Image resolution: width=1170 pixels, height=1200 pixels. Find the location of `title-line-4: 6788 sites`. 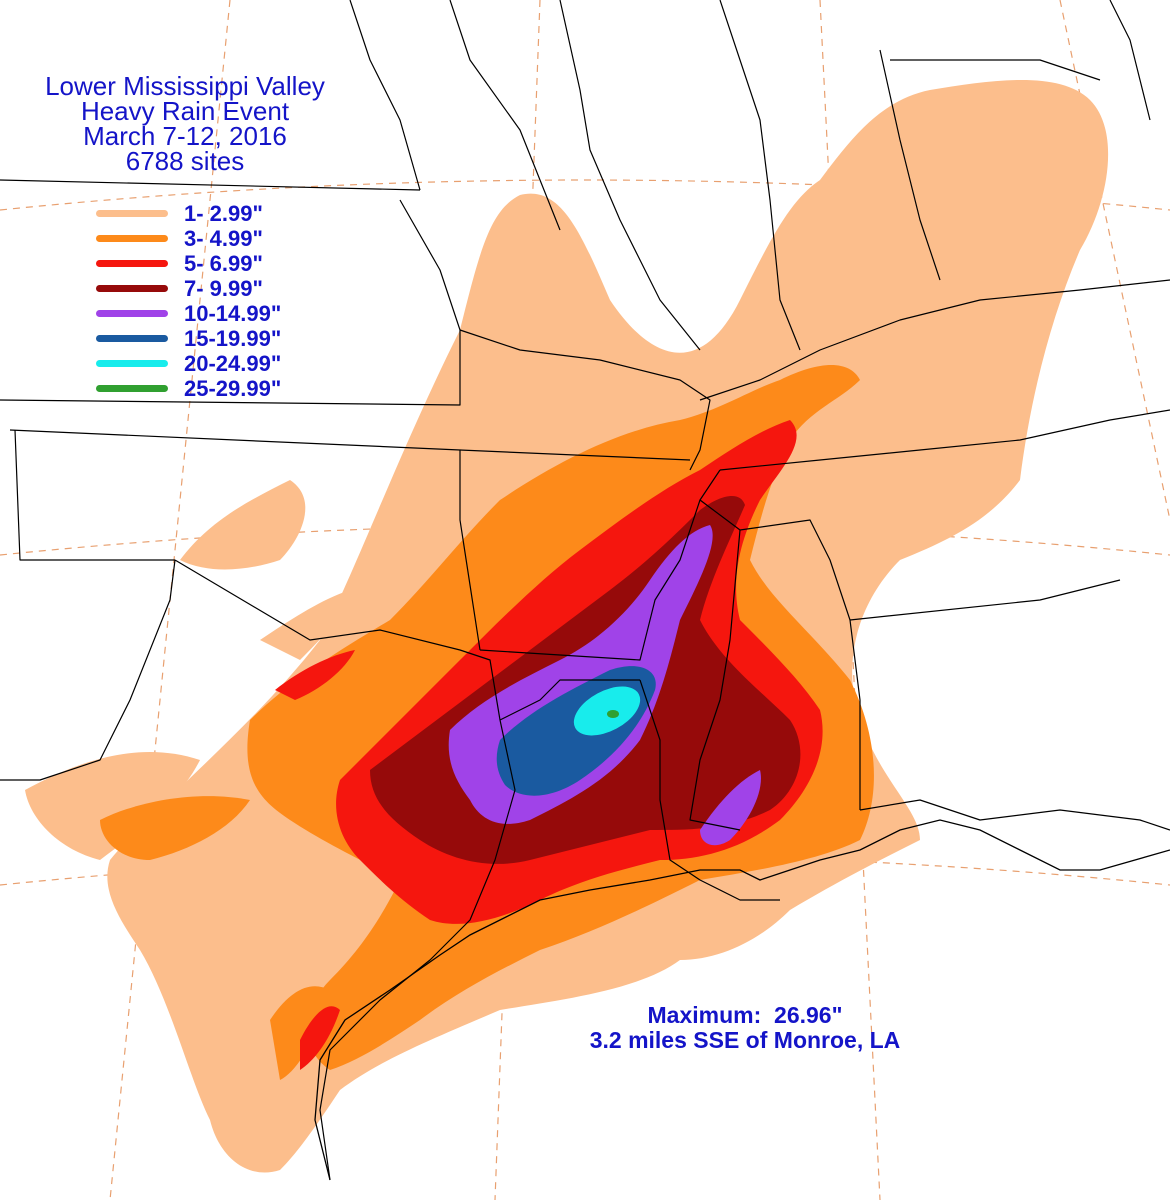

title-line-4: 6788 sites is located at coordinates (185, 161).